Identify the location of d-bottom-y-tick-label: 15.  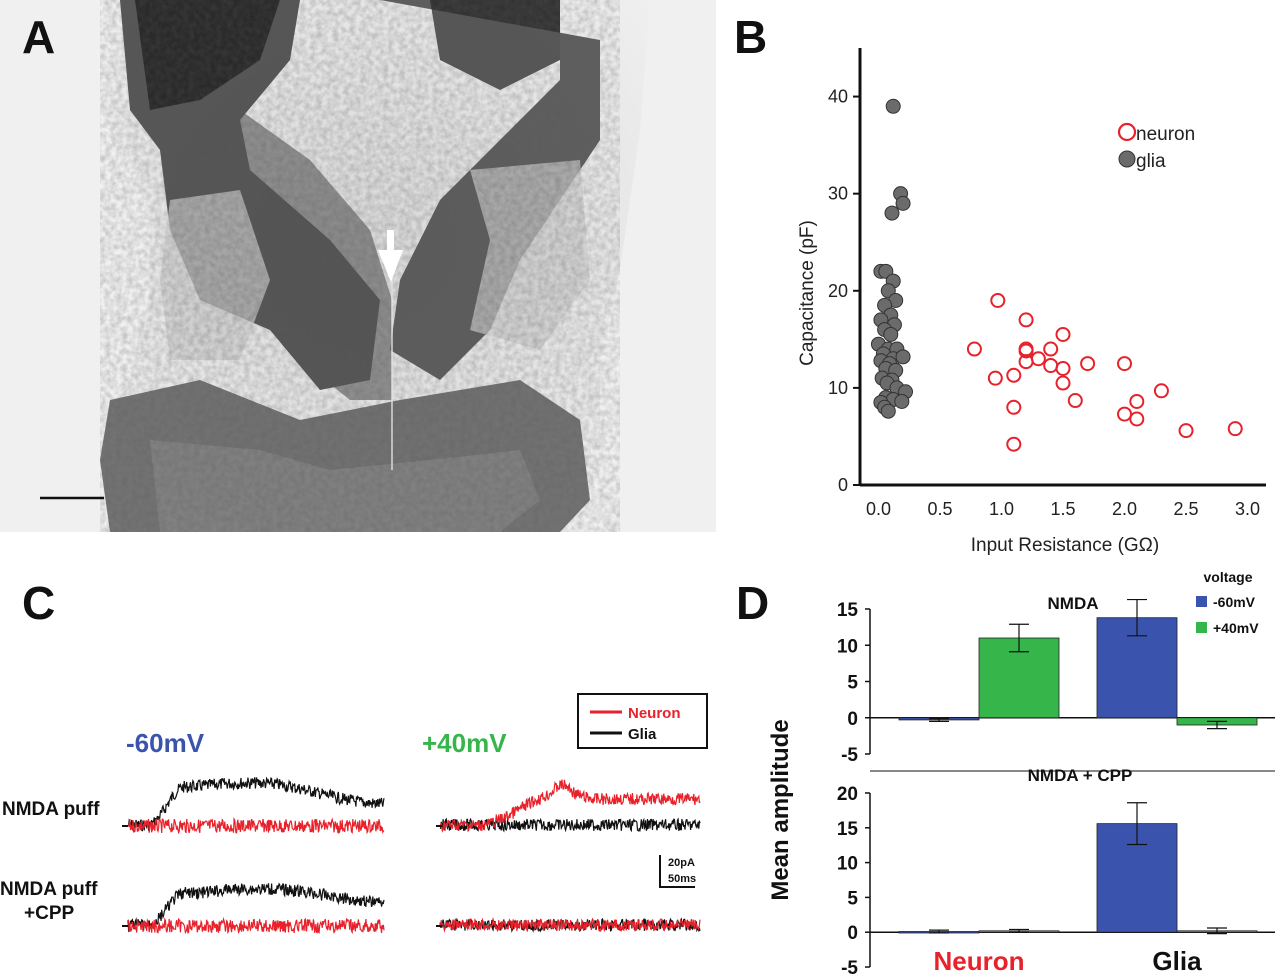
(848, 829).